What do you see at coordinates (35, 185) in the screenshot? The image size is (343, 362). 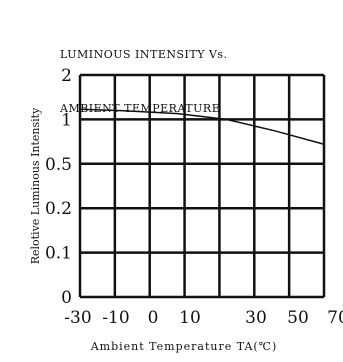 I see `y-axis-label: Relotive Luminous Intensity` at bounding box center [35, 185].